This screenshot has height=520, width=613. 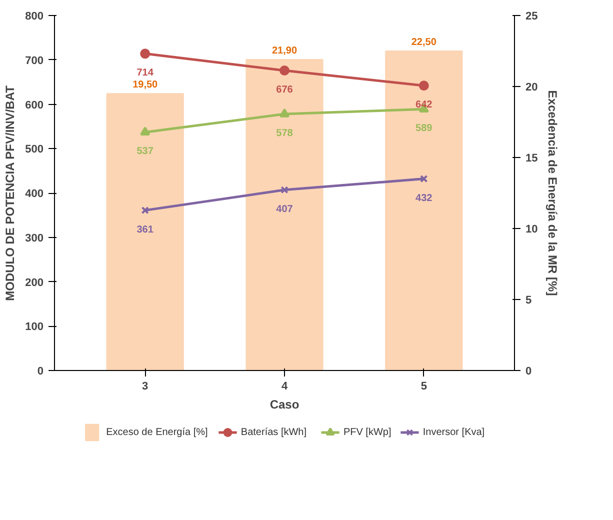 I want to click on data-label: 642, so click(x=424, y=105).